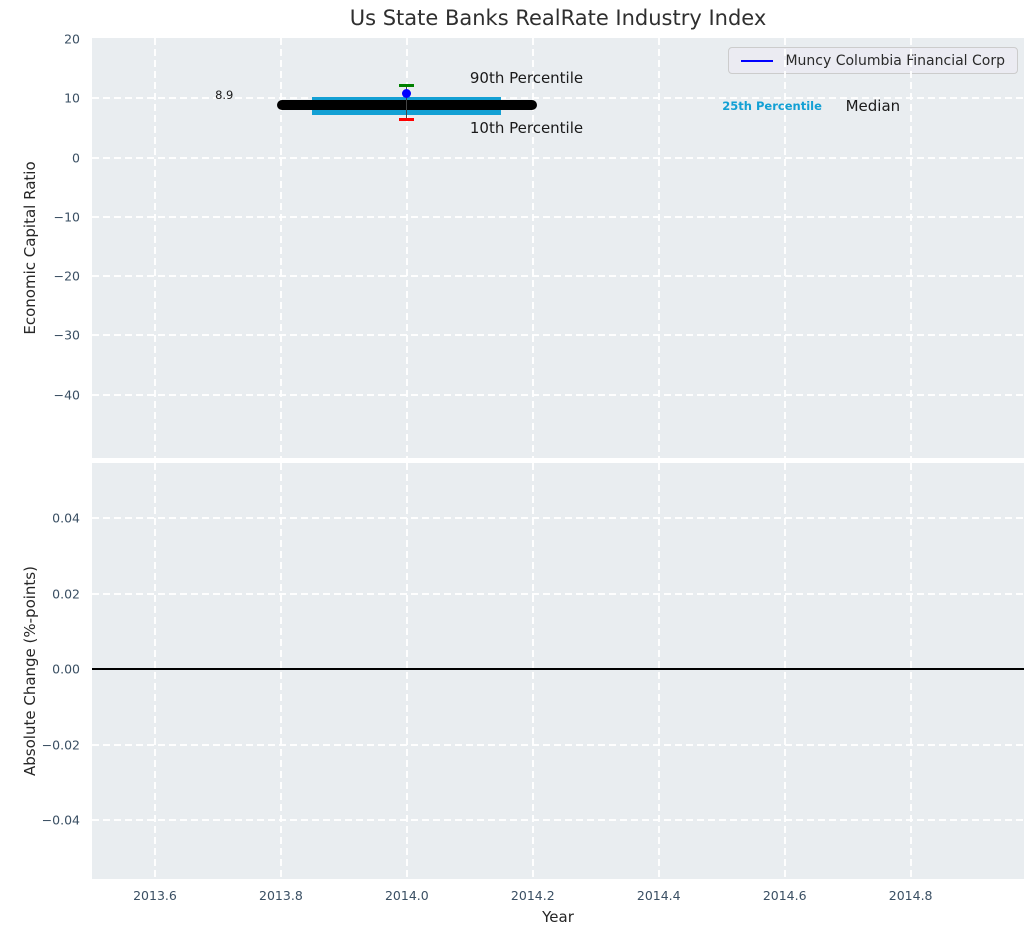 The image size is (1034, 942). I want to click on y-tick-label: −10, so click(66, 217).